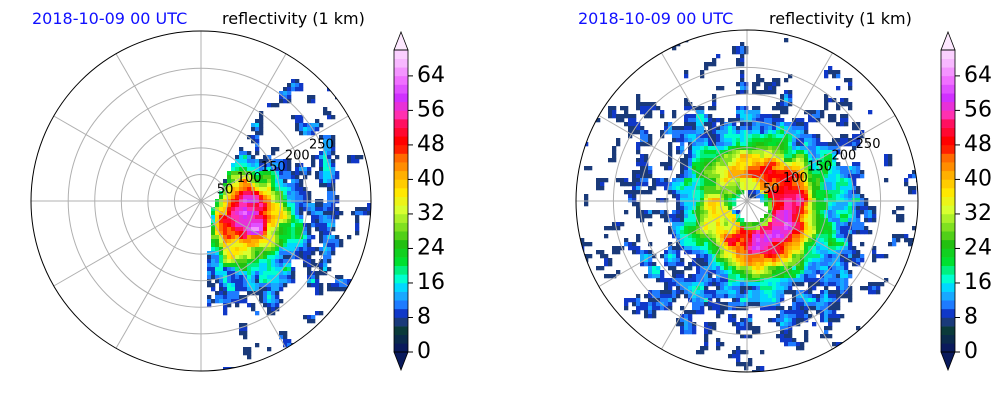 The width and height of the screenshot is (1007, 401). What do you see at coordinates (401, 361) in the screenshot?
I see `colorbar-min-extension` at bounding box center [401, 361].